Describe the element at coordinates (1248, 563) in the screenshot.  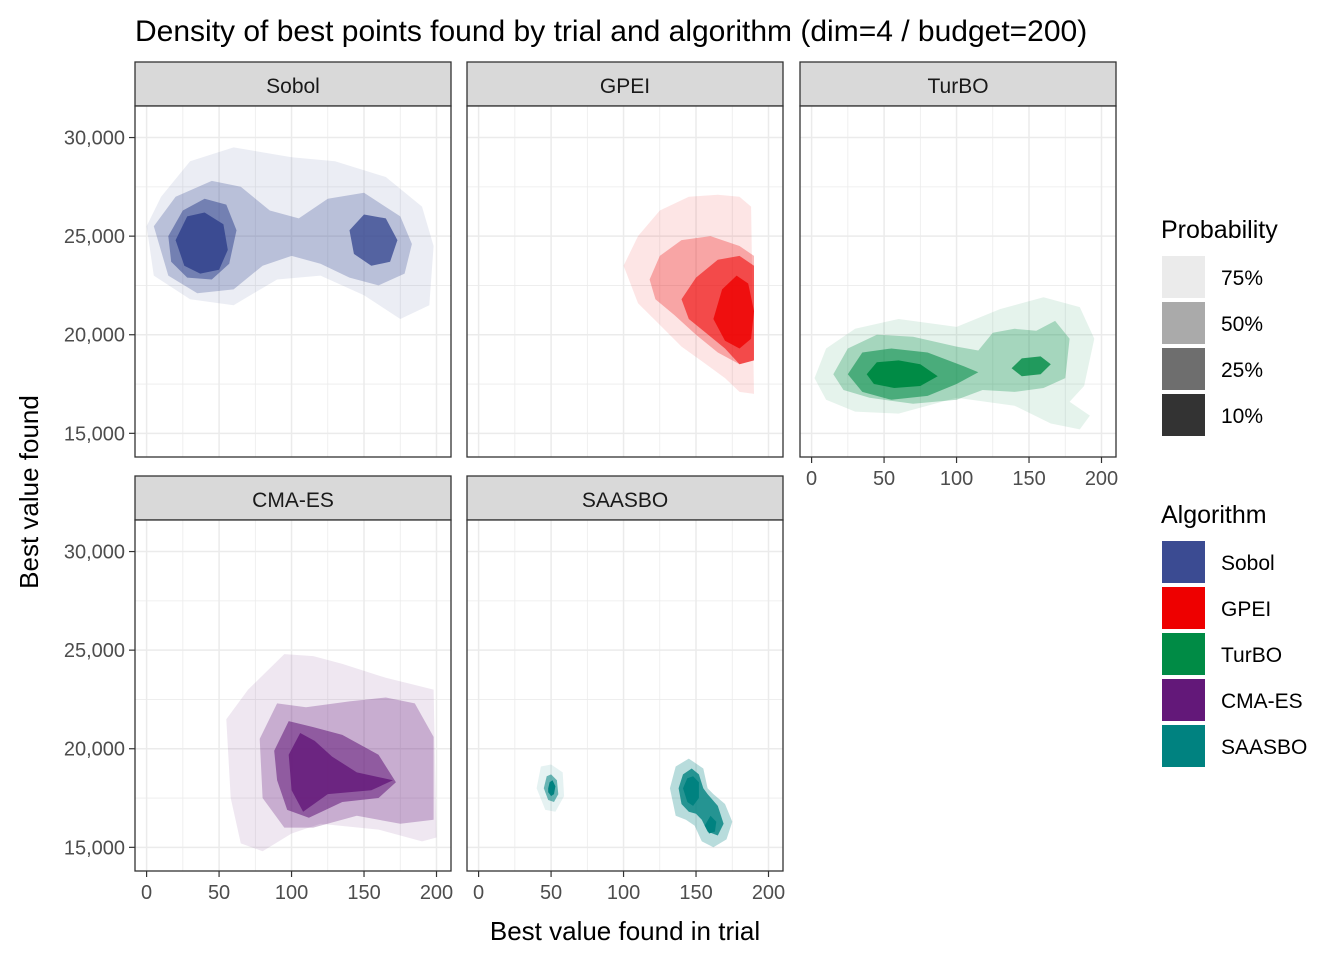
I see `algorithm-label: Sobol` at that location.